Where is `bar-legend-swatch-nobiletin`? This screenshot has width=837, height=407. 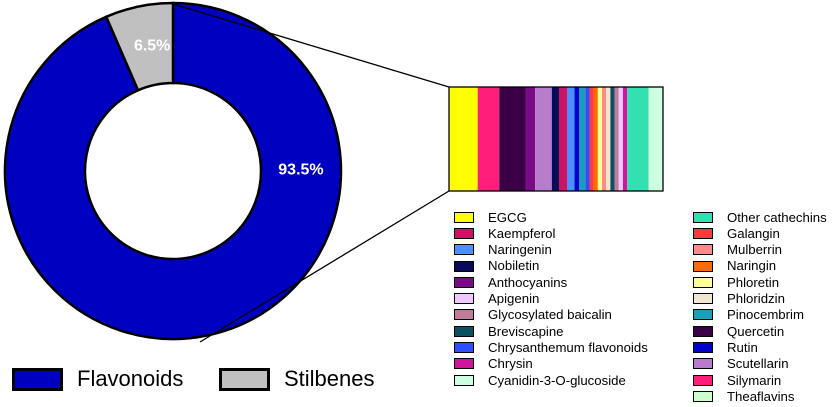 bar-legend-swatch-nobiletin is located at coordinates (464, 266).